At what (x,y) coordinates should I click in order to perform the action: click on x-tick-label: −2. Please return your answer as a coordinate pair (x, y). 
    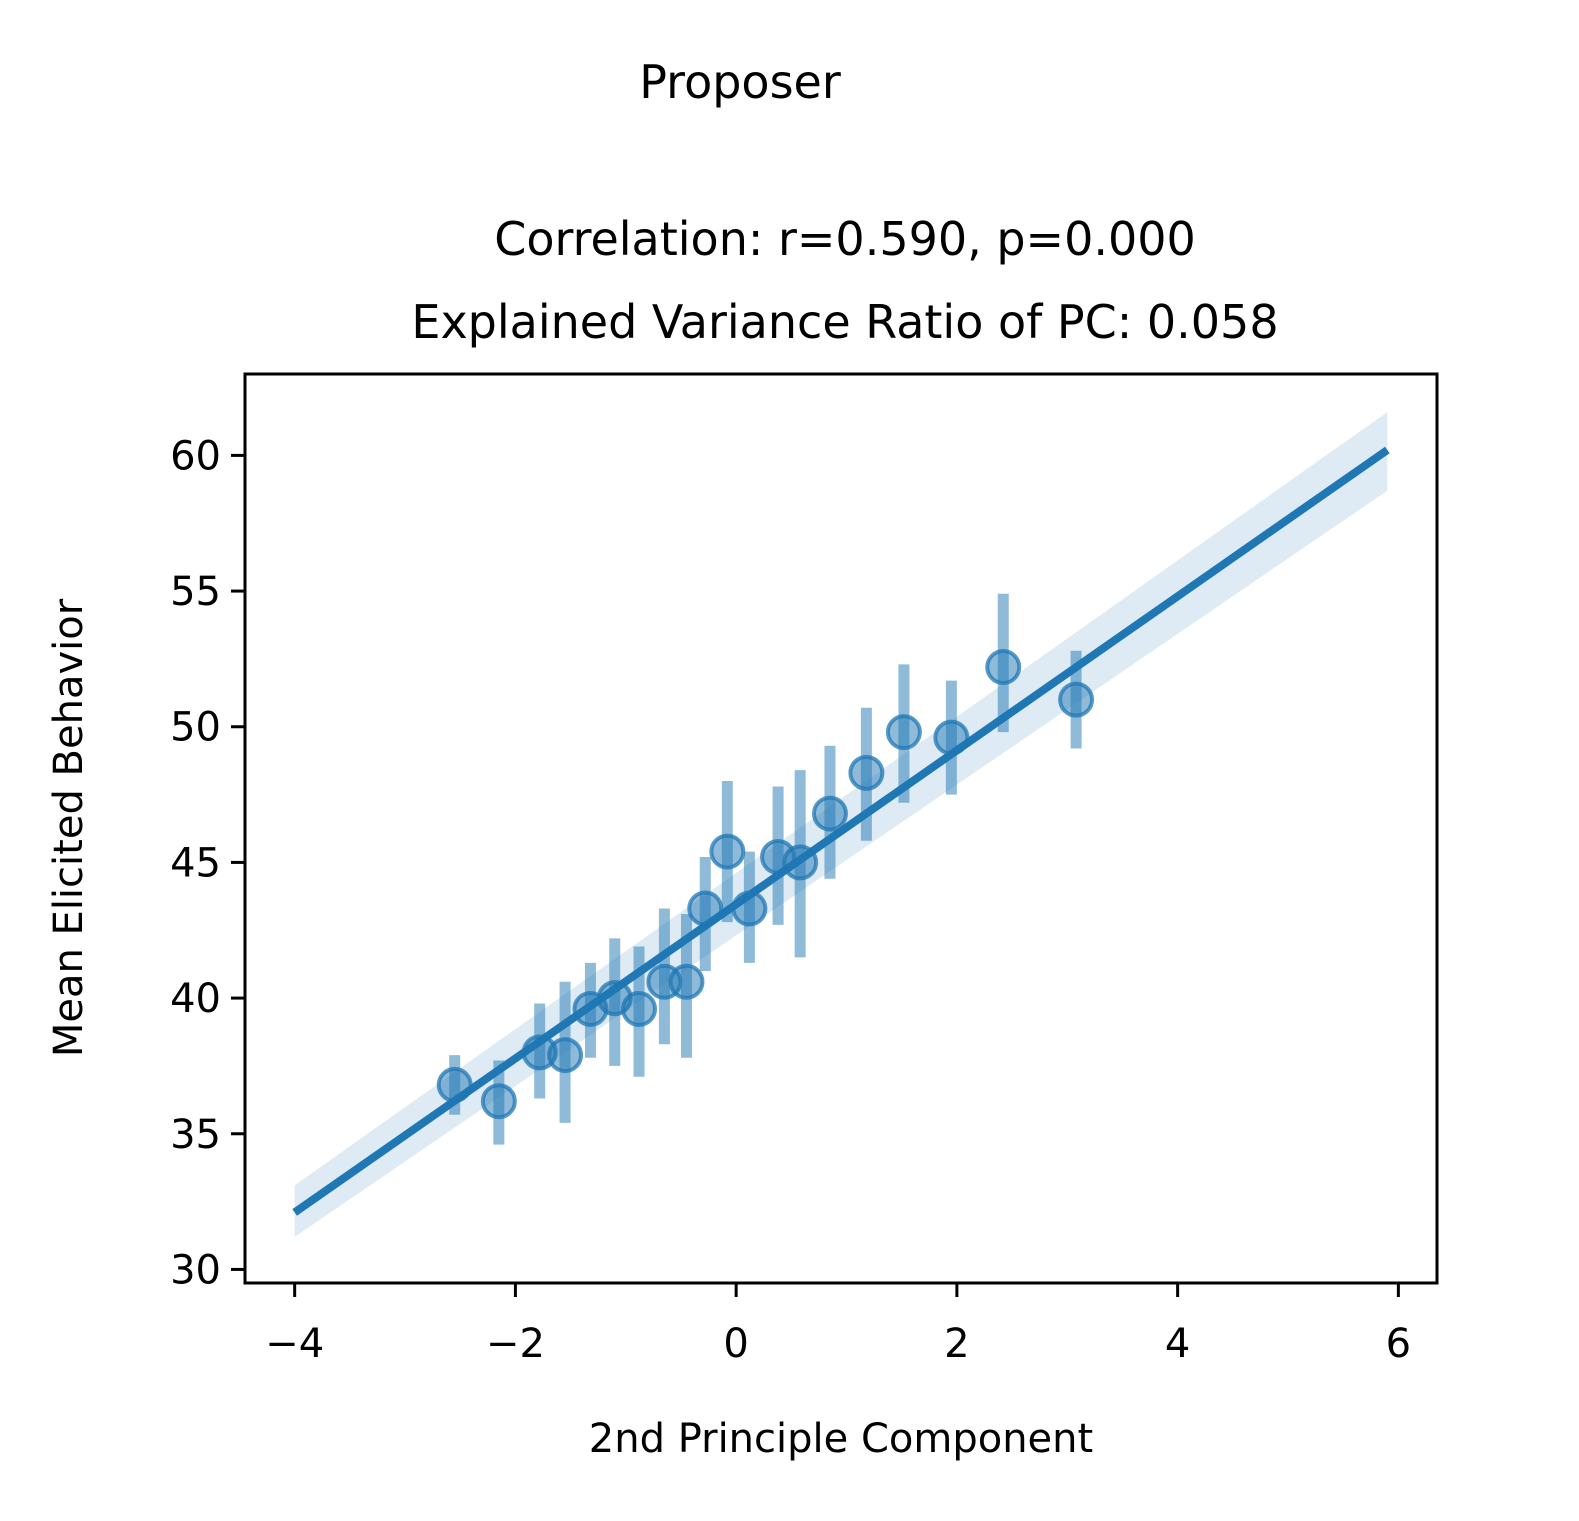
    Looking at the image, I should click on (515, 1344).